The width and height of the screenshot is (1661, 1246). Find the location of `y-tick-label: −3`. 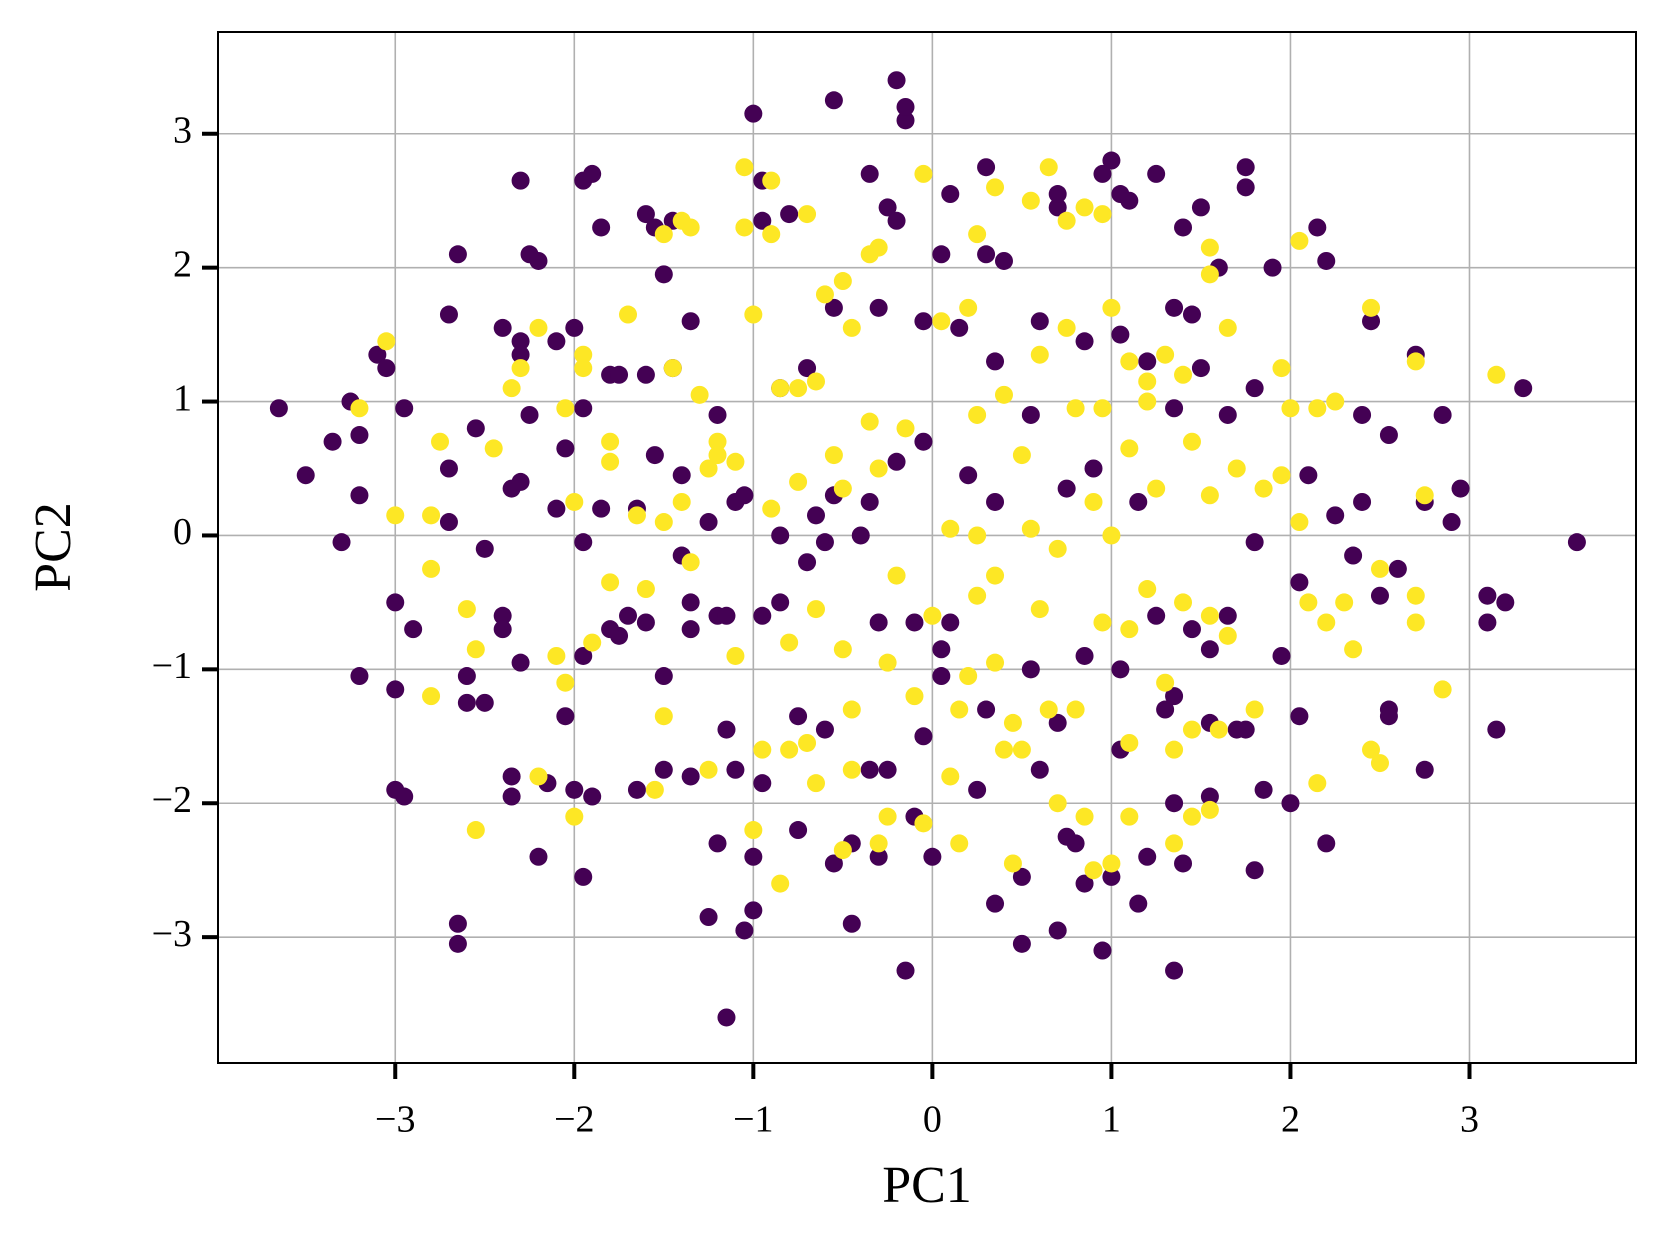

y-tick-label: −3 is located at coordinates (172, 934).